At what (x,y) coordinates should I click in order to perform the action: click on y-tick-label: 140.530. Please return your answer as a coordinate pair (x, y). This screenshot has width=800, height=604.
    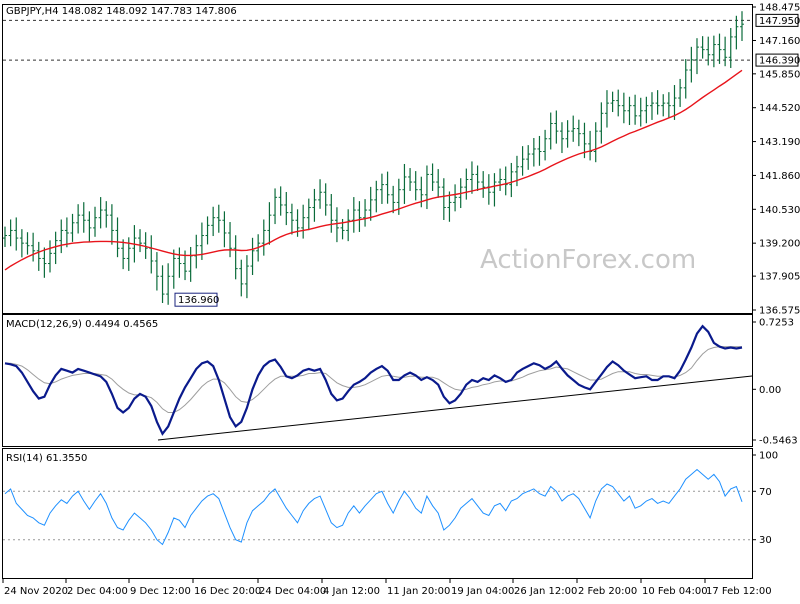
    Looking at the image, I should click on (779, 210).